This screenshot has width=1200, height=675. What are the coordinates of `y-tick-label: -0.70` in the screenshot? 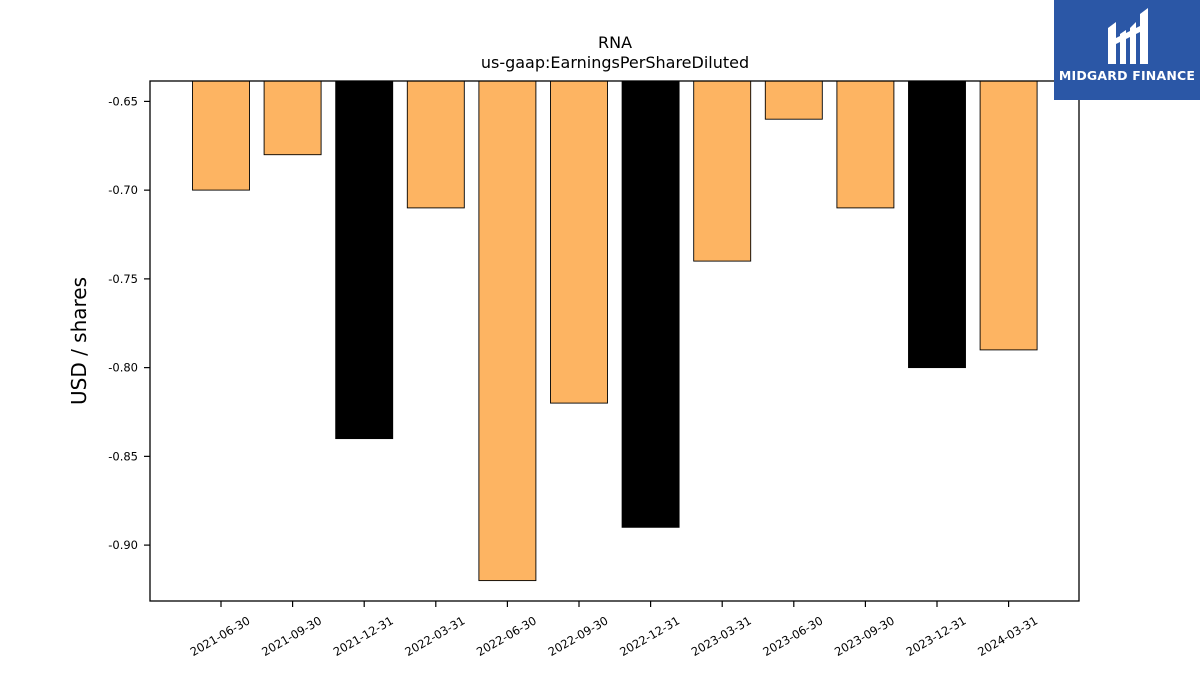 It's located at (123, 190).